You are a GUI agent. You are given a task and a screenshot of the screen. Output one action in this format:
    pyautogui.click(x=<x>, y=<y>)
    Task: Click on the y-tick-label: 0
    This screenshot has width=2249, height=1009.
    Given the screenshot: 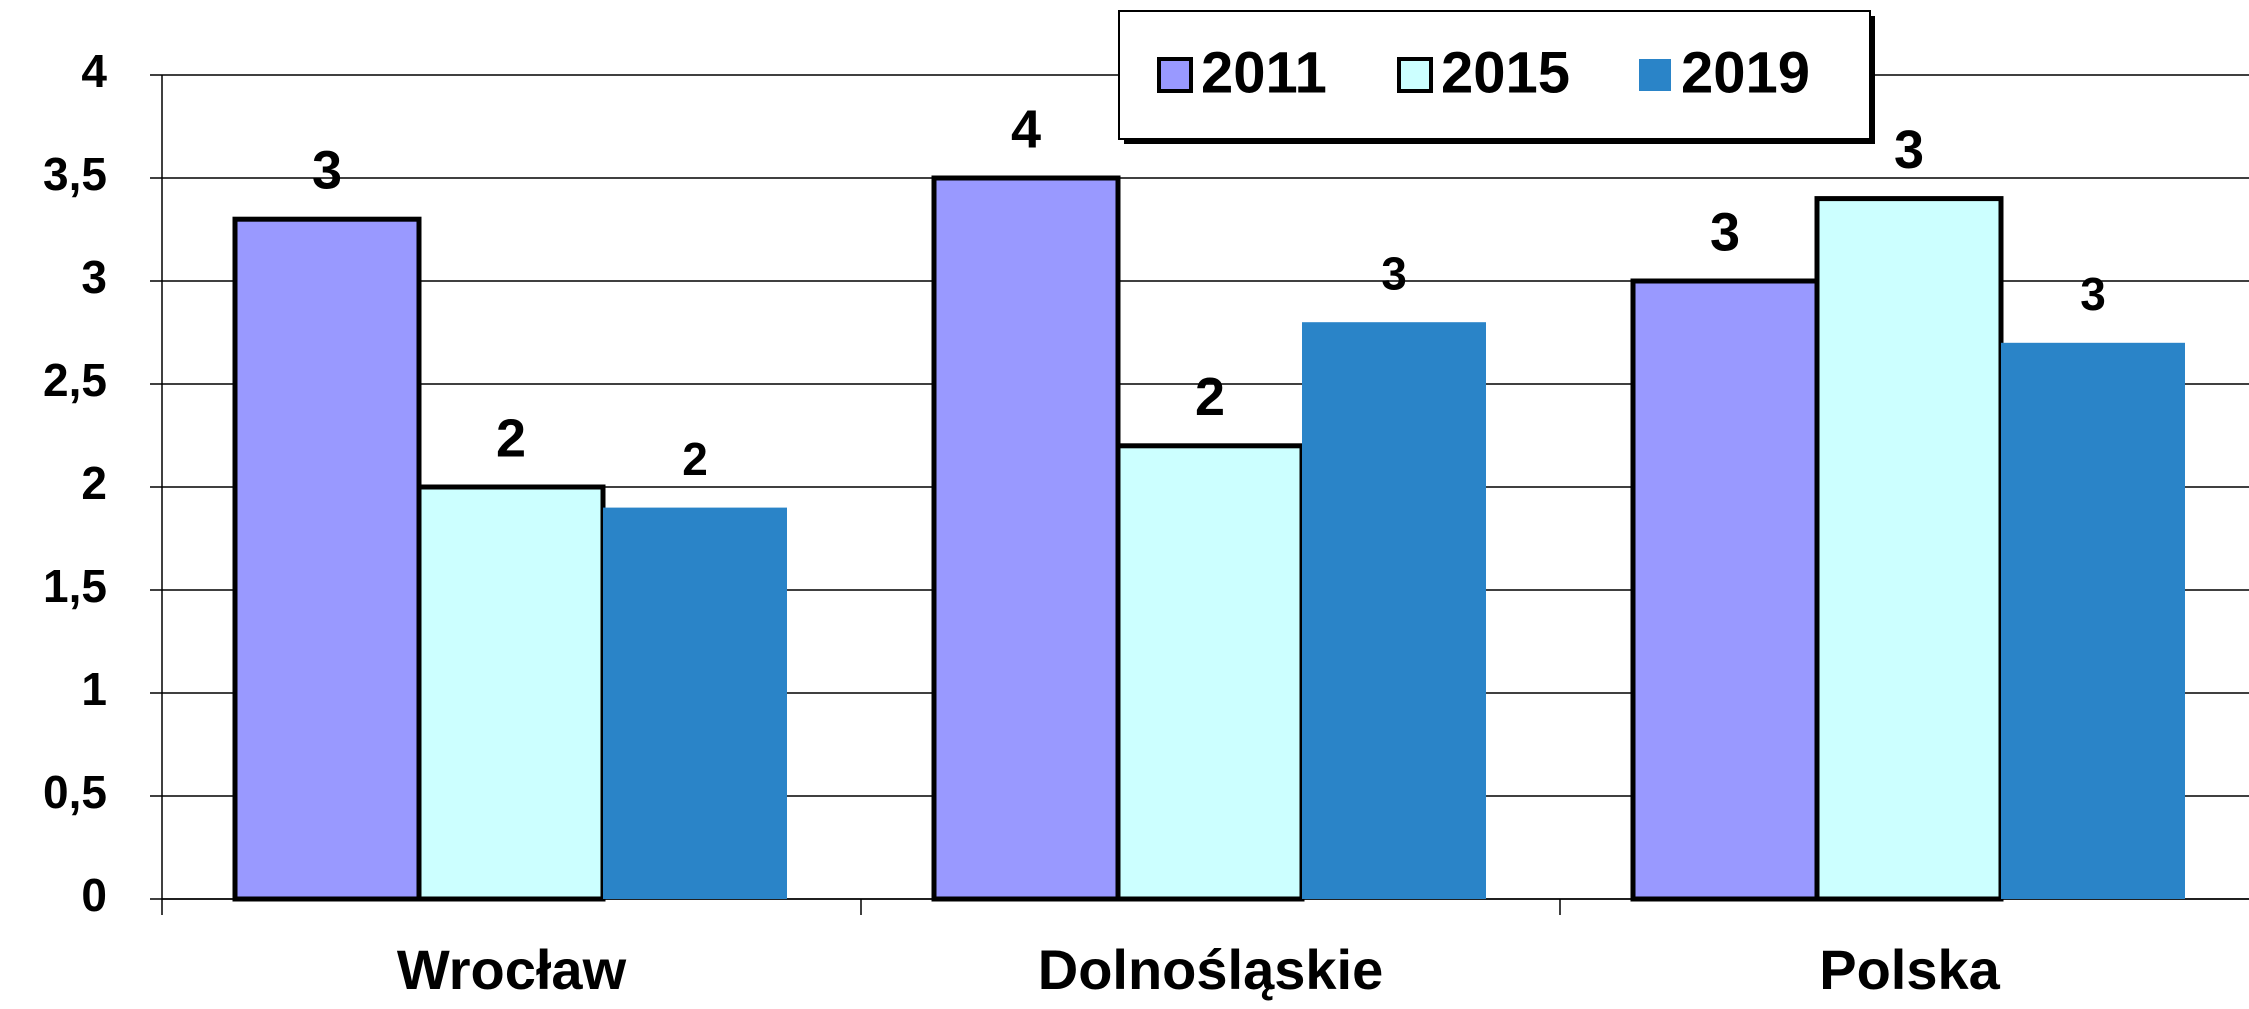 What is the action you would take?
    pyautogui.click(x=94, y=895)
    